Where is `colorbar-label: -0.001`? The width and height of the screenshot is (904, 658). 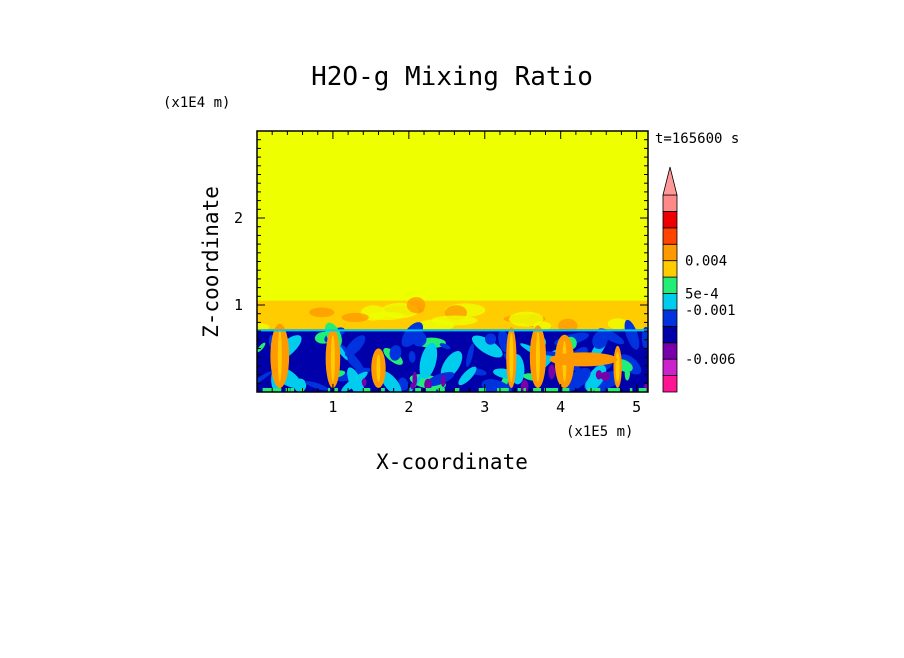
colorbar-label: -0.001 is located at coordinates (710, 311).